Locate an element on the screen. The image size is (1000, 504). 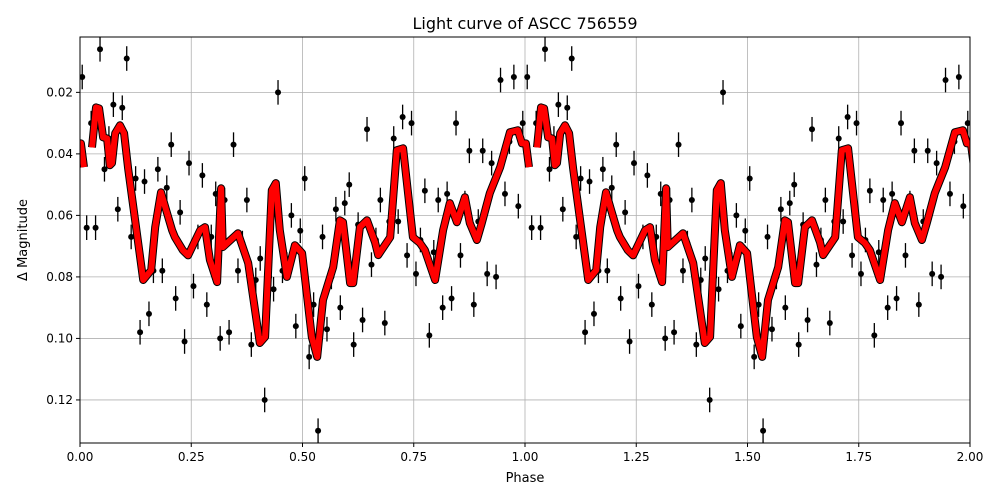
x-tick-label: 1.25 is located at coordinates (636, 457).